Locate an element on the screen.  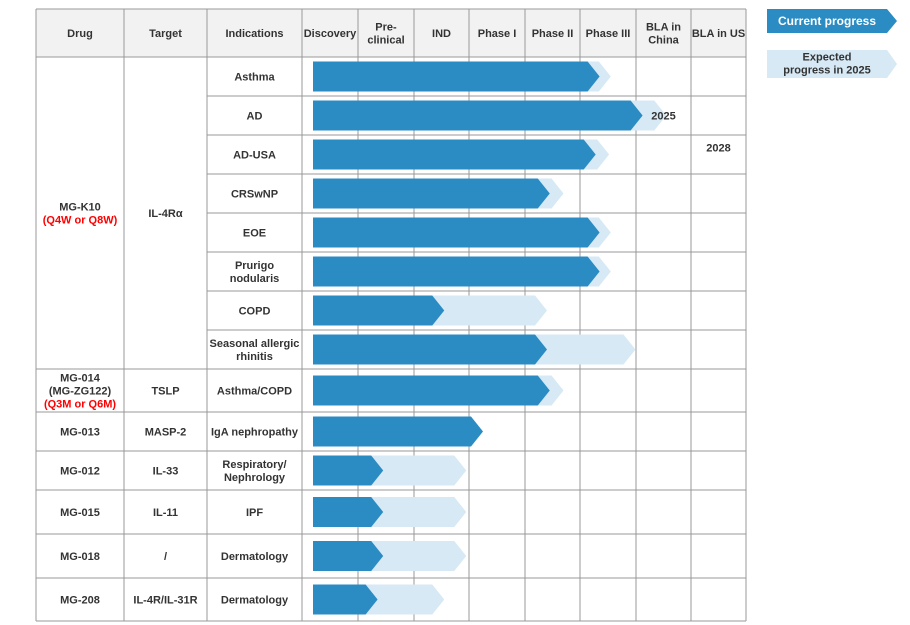
indication-label: Seasonal allergic rhinitis is located at coordinates (255, 350).